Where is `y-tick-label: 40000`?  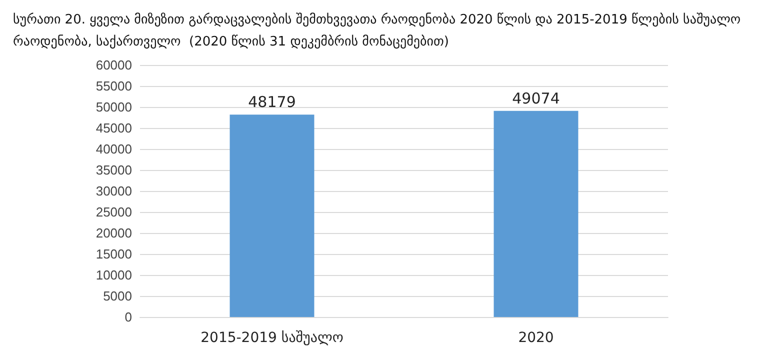 y-tick-label: 40000 is located at coordinates (114, 149).